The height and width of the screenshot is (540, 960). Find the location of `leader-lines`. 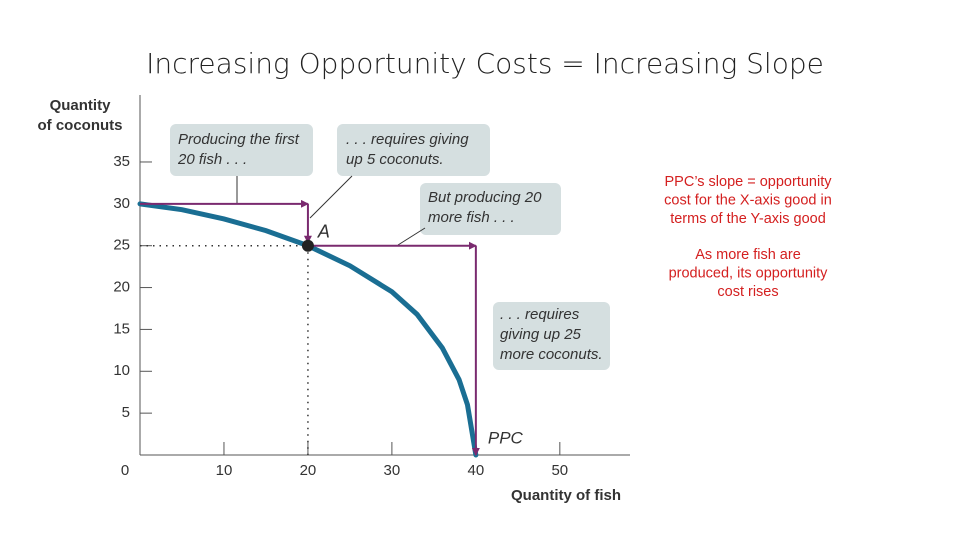

leader-lines is located at coordinates (331, 210).